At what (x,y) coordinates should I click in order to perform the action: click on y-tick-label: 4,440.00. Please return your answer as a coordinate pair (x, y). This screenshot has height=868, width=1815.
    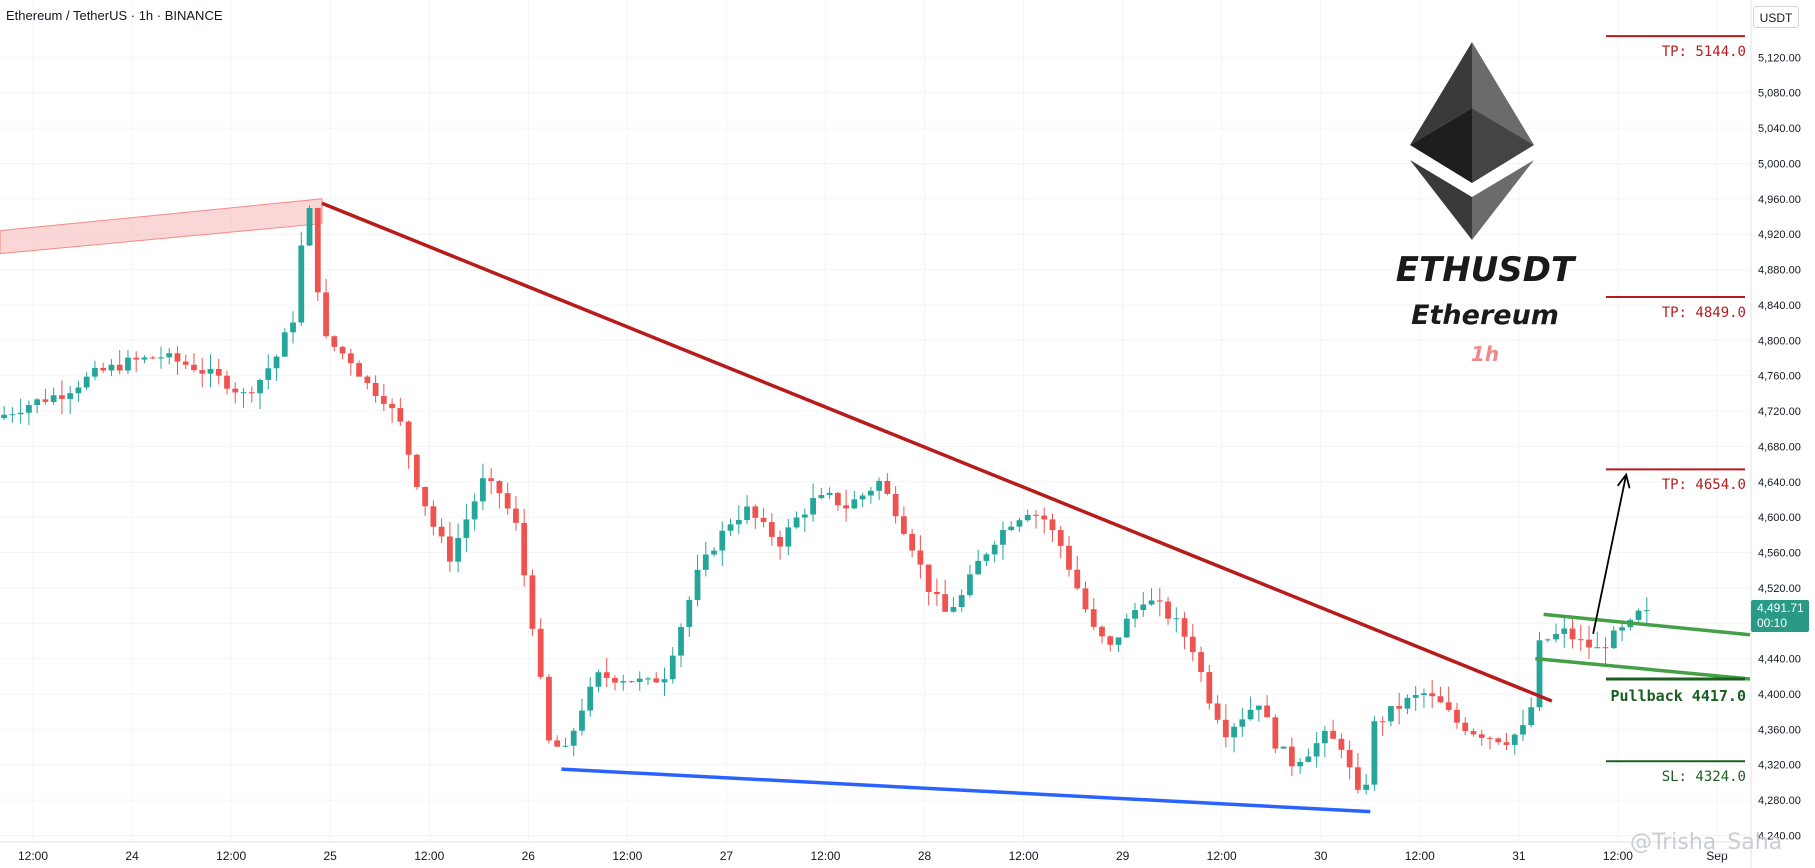
    Looking at the image, I should click on (1779, 660).